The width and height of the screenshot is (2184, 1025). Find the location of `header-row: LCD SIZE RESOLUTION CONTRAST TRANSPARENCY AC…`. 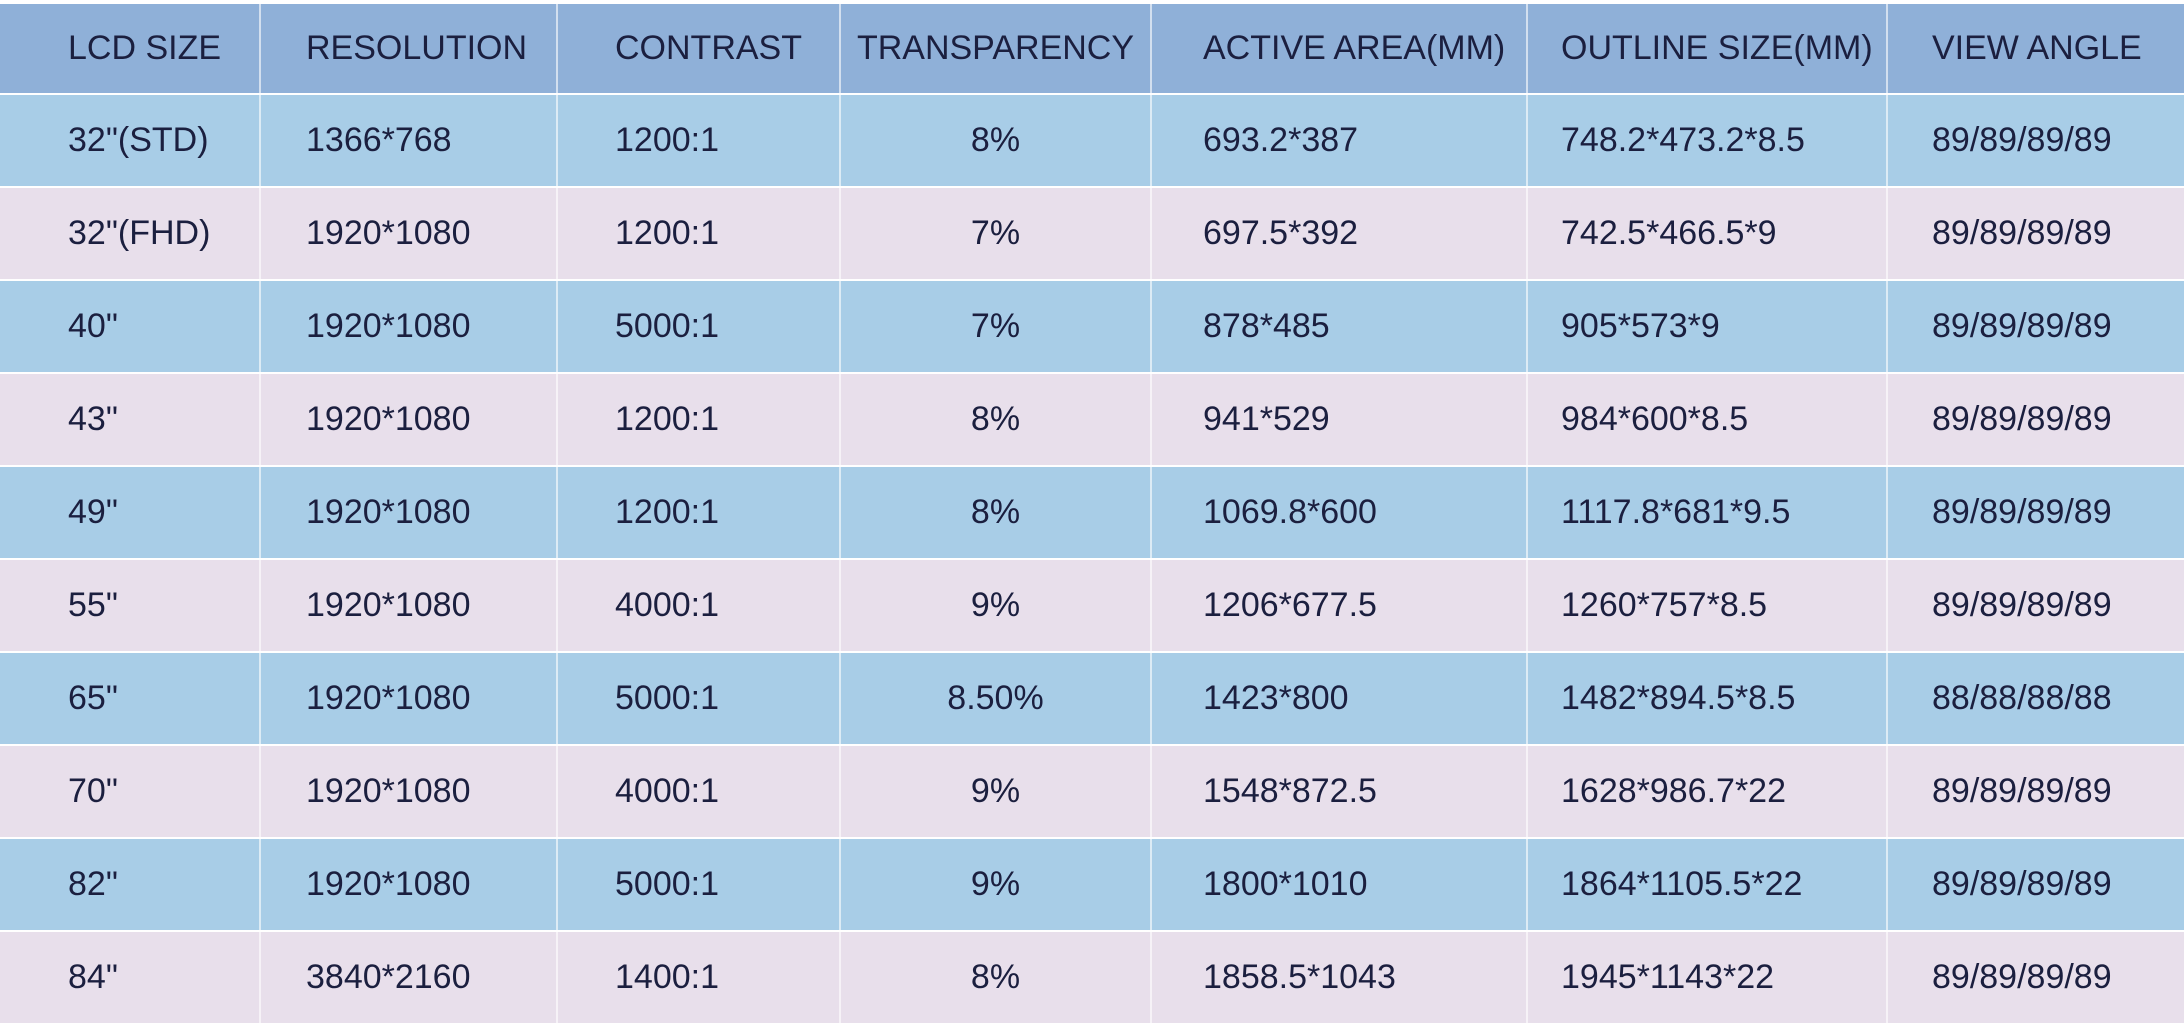

header-row: LCD SIZE RESOLUTION CONTRAST TRANSPARENCY AC… is located at coordinates (1092, 49).